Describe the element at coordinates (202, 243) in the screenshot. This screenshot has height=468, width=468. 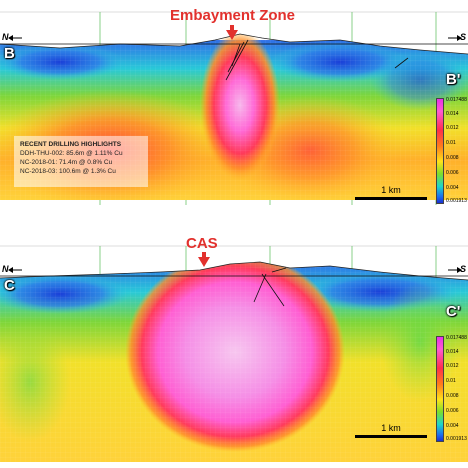
I see `section-c-title: CAS` at that location.